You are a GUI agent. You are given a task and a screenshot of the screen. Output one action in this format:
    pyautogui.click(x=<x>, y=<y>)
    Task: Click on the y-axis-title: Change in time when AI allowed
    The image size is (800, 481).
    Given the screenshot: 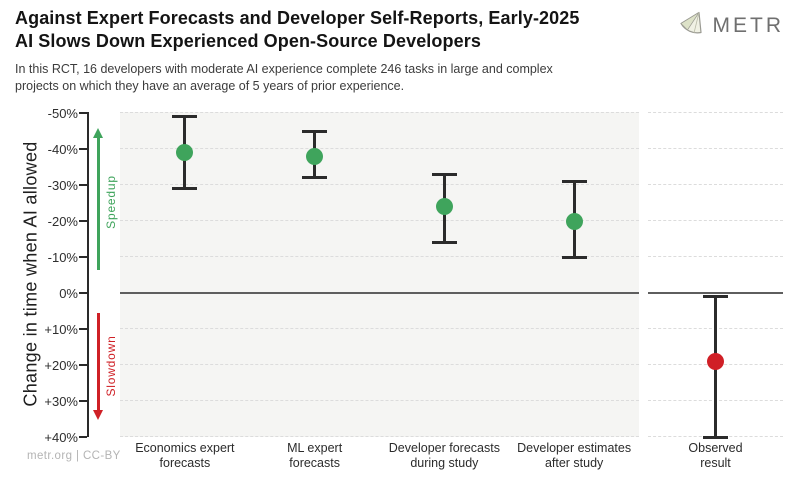 What is the action you would take?
    pyautogui.click(x=30, y=274)
    